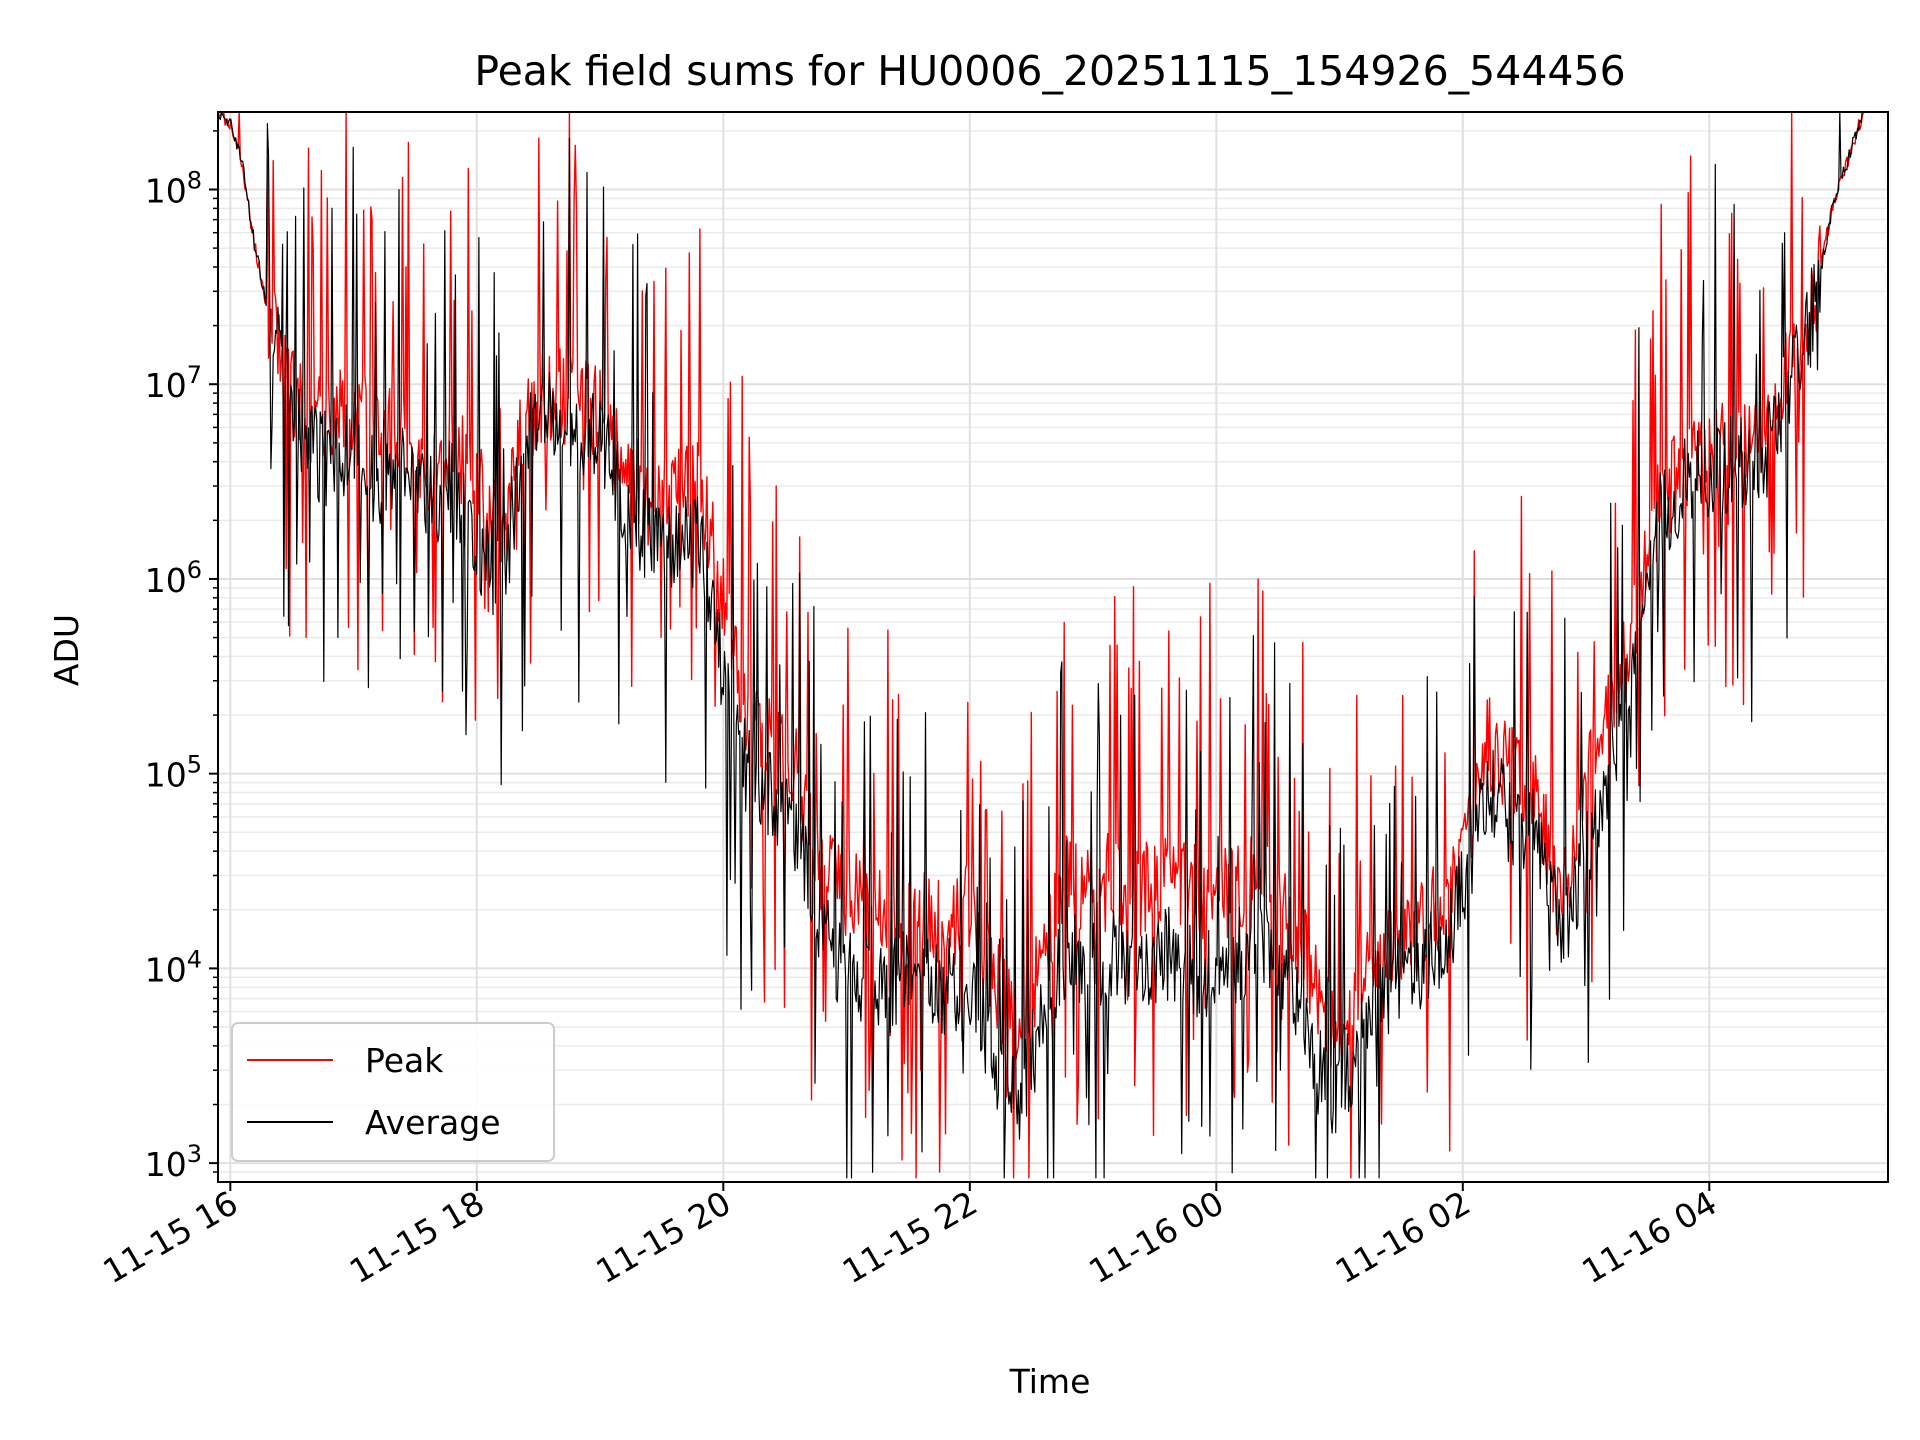 The image size is (1920, 1440). I want to click on y-tick-label: 10⁸, so click(173, 188).